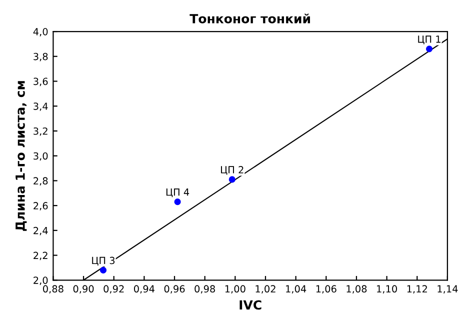  Describe the element at coordinates (41, 82) in the screenshot. I see `y-tick-label: 3,6` at that location.